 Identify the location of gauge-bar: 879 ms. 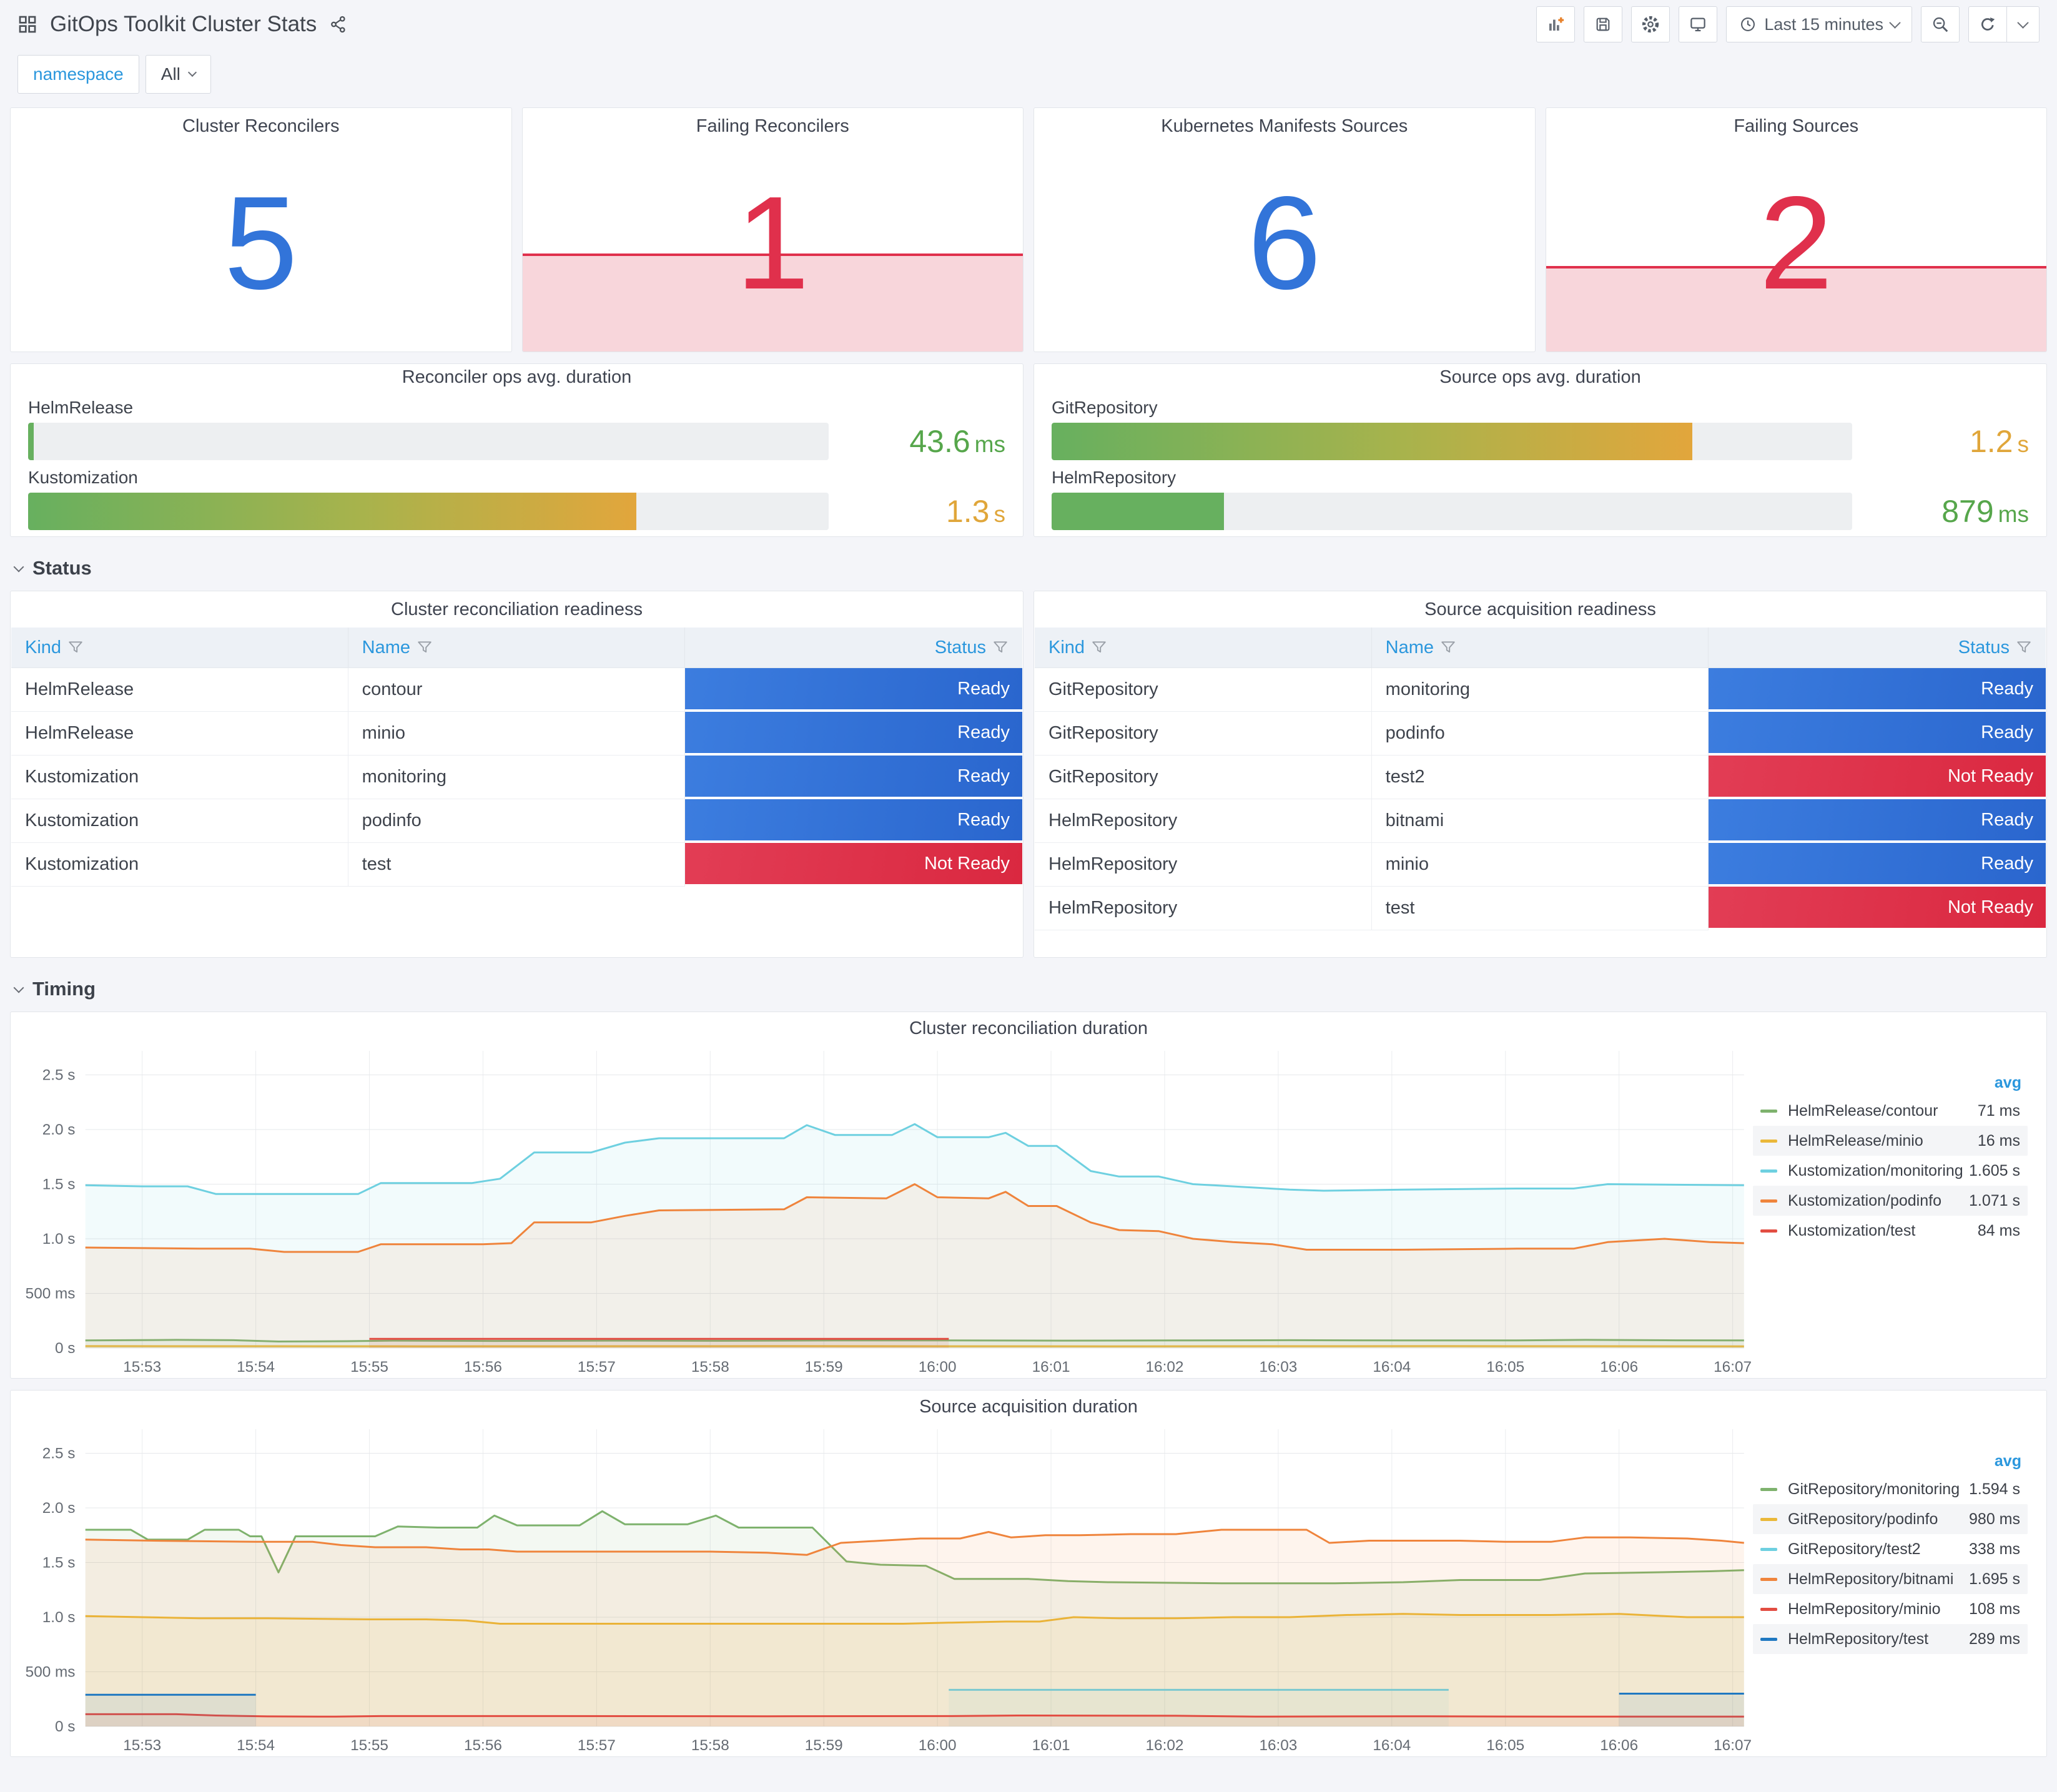
(1540, 511).